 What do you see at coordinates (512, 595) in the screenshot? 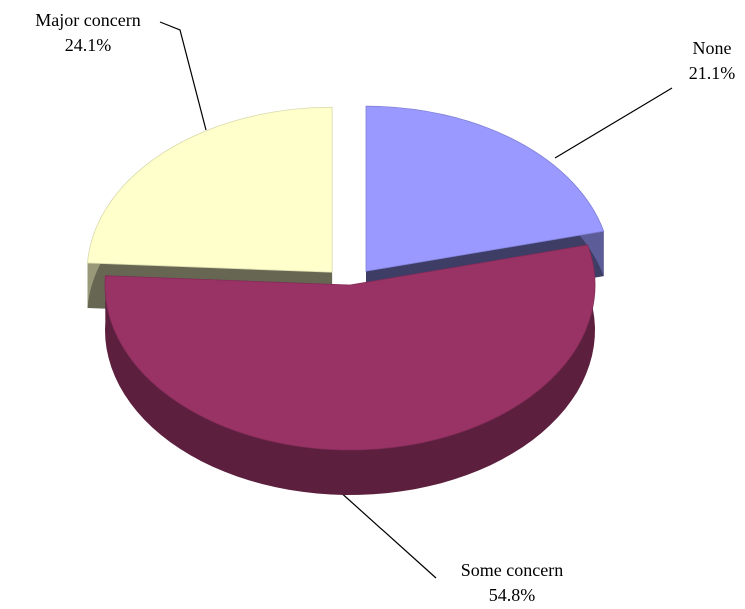
I see `slice-value-label: 54.8%` at bounding box center [512, 595].